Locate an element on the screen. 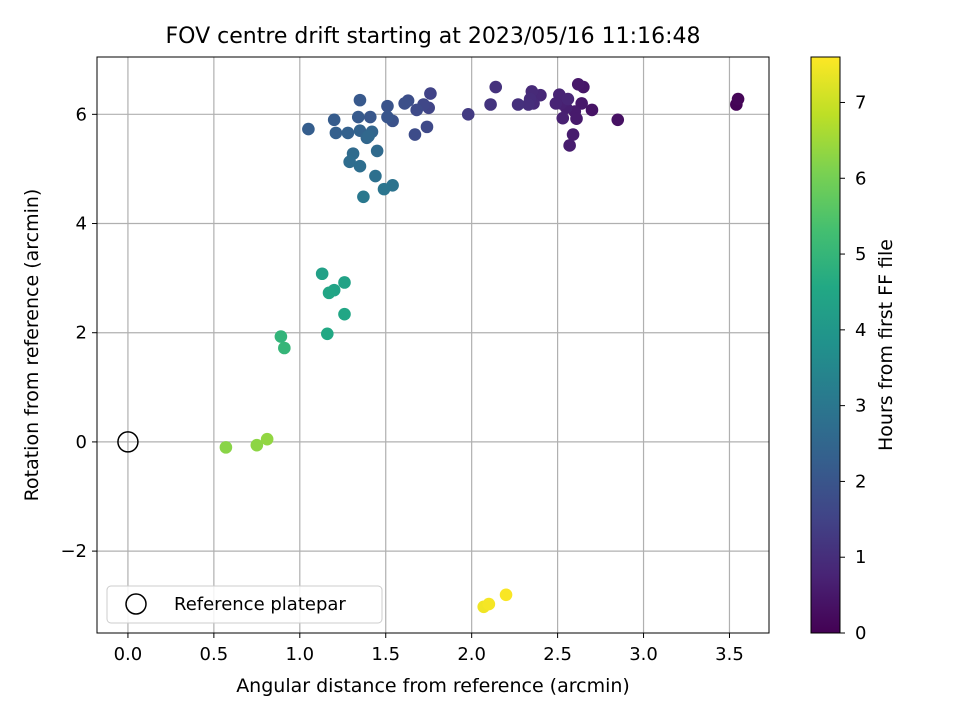 The width and height of the screenshot is (960, 720). colorbar: 0 1 2 3 4 5 6 7 Hours from first FF file is located at coordinates (853, 350).